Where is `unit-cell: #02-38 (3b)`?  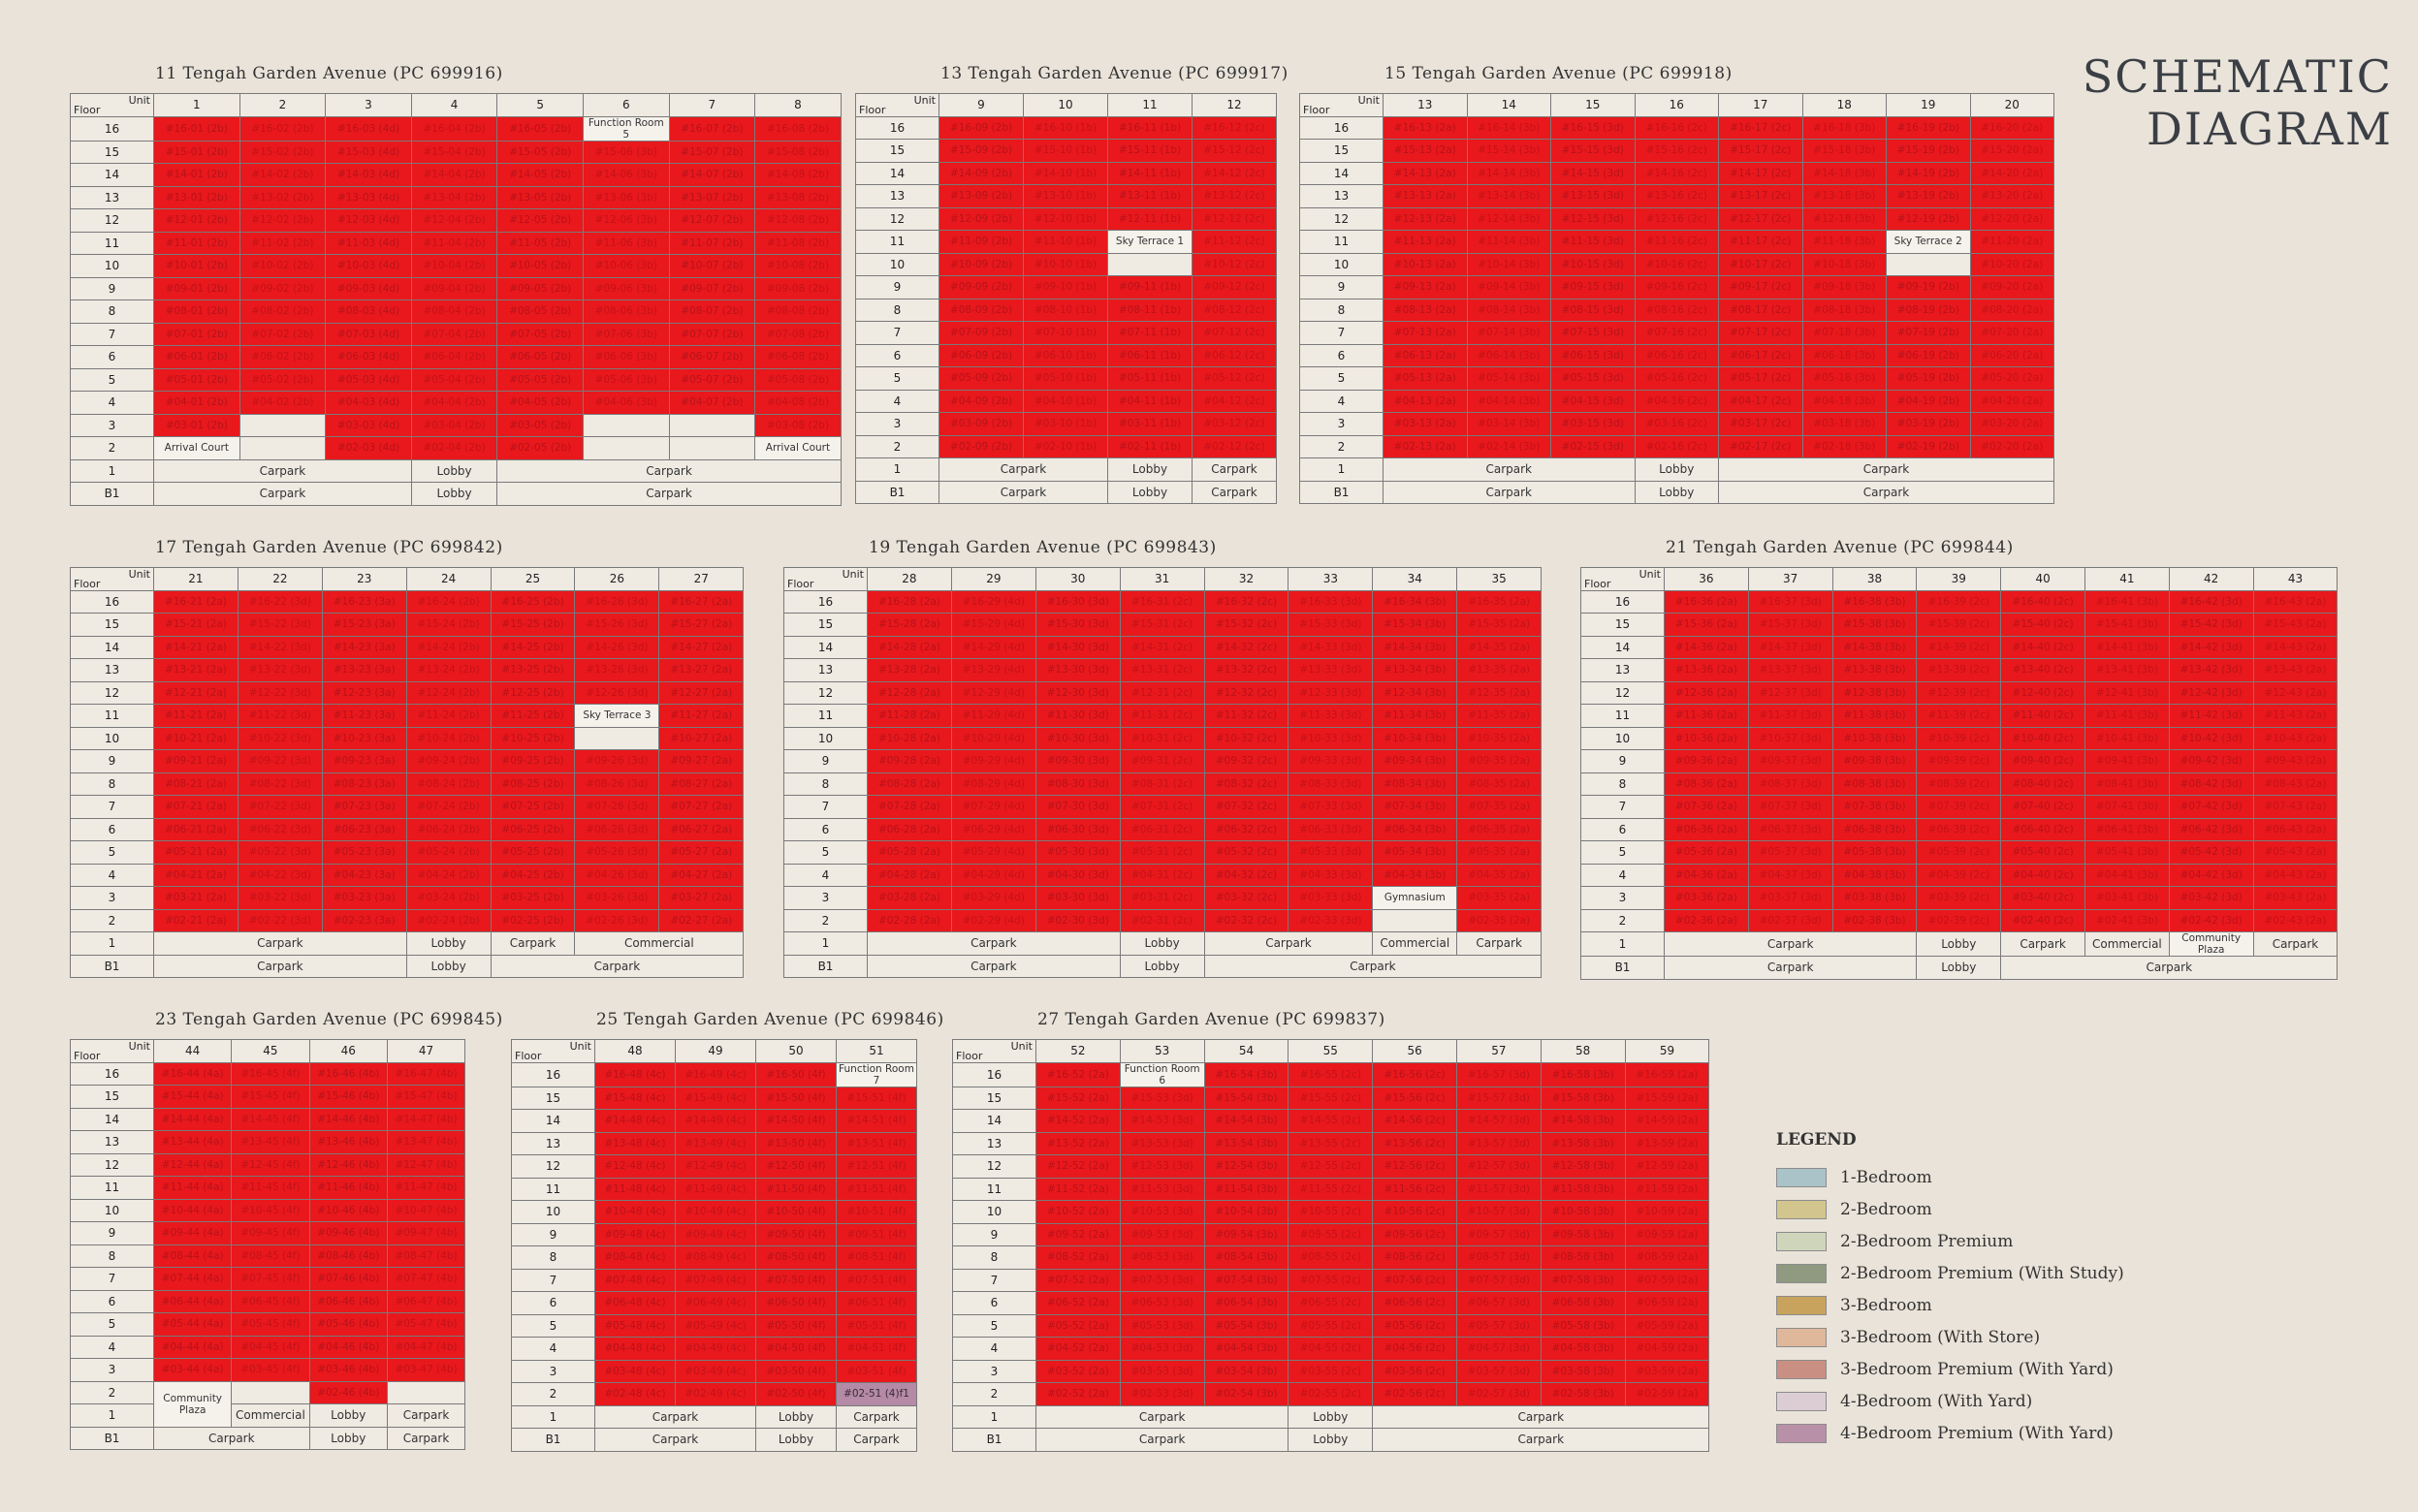 unit-cell: #02-38 (3b) is located at coordinates (1875, 920).